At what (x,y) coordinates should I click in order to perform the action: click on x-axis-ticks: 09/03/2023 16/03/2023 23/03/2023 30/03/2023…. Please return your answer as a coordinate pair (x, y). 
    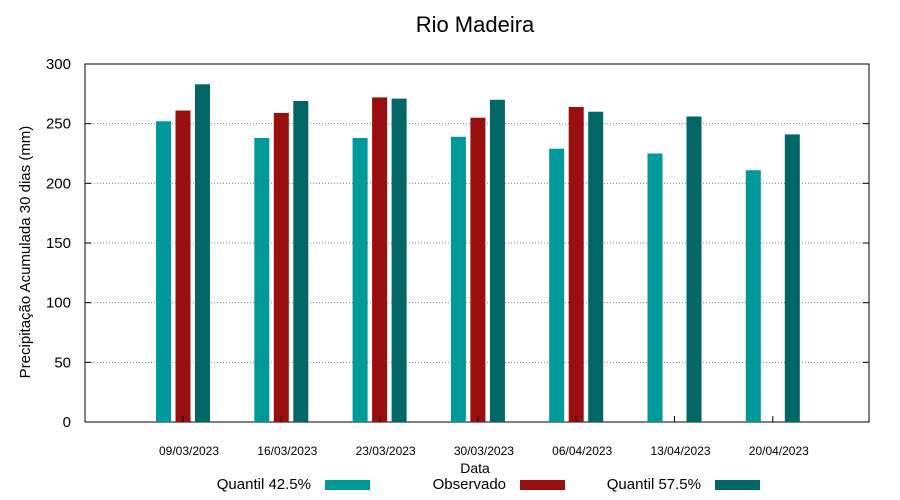
    Looking at the image, I should click on (484, 437).